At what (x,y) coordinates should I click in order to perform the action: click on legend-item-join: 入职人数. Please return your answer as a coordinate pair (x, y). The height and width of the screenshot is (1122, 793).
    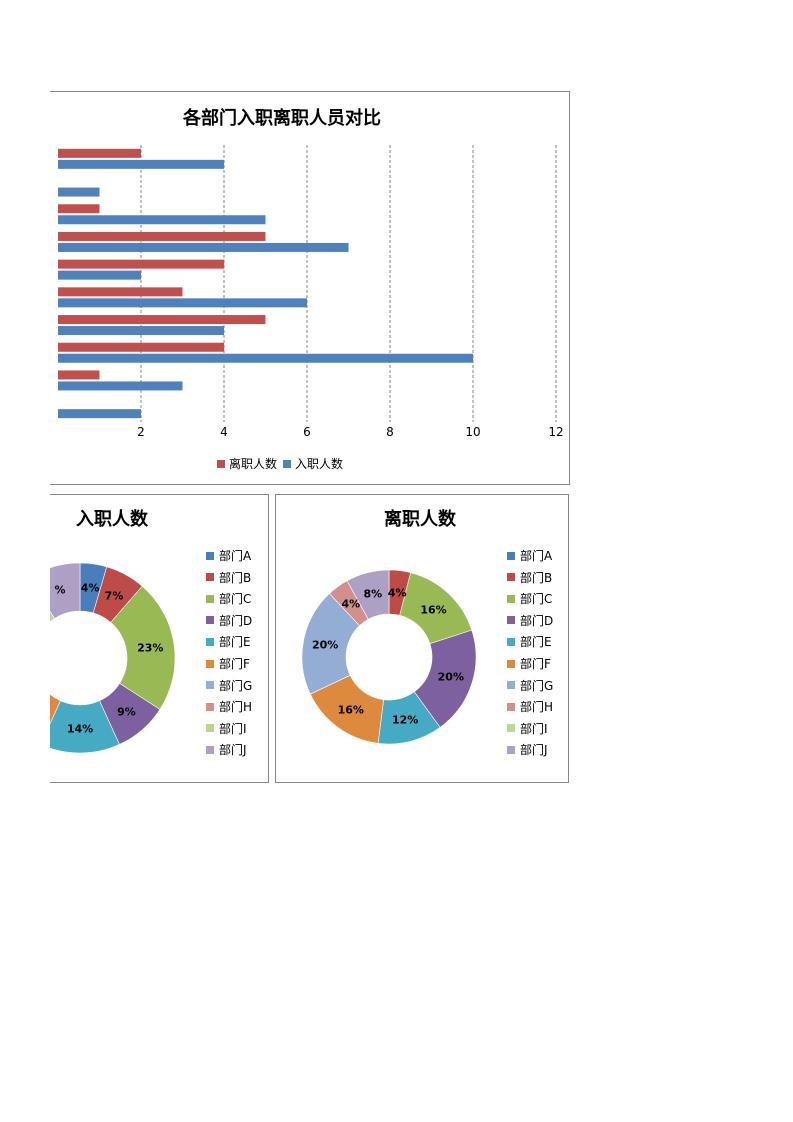
    Looking at the image, I should click on (313, 463).